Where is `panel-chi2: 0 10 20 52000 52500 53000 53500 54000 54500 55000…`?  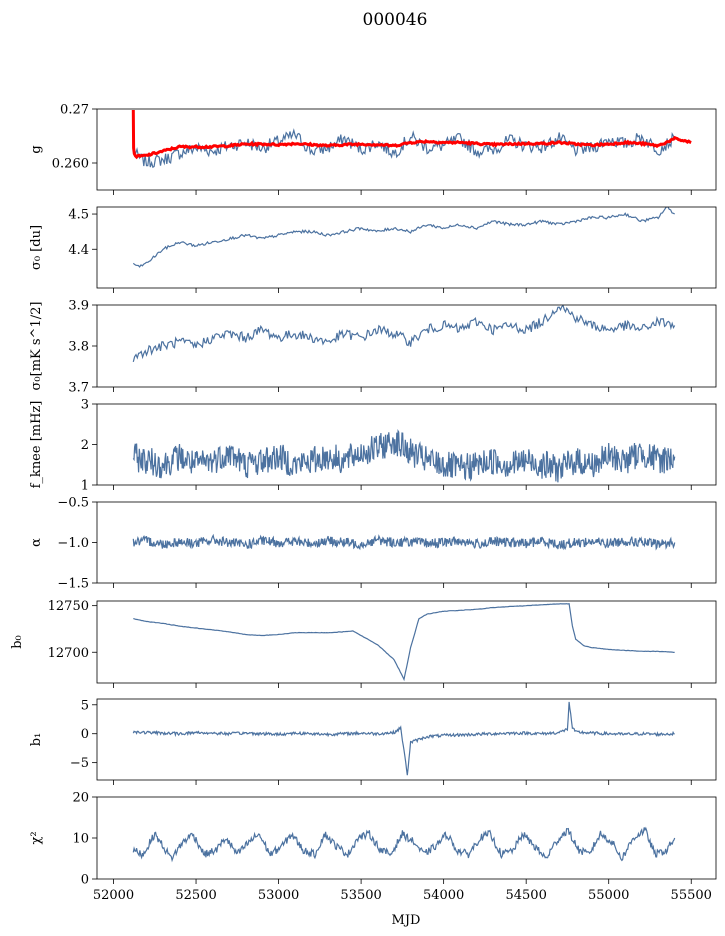 panel-chi2: 0 10 20 52000 52500 53000 53500 54000 54500 55000… is located at coordinates (373, 847).